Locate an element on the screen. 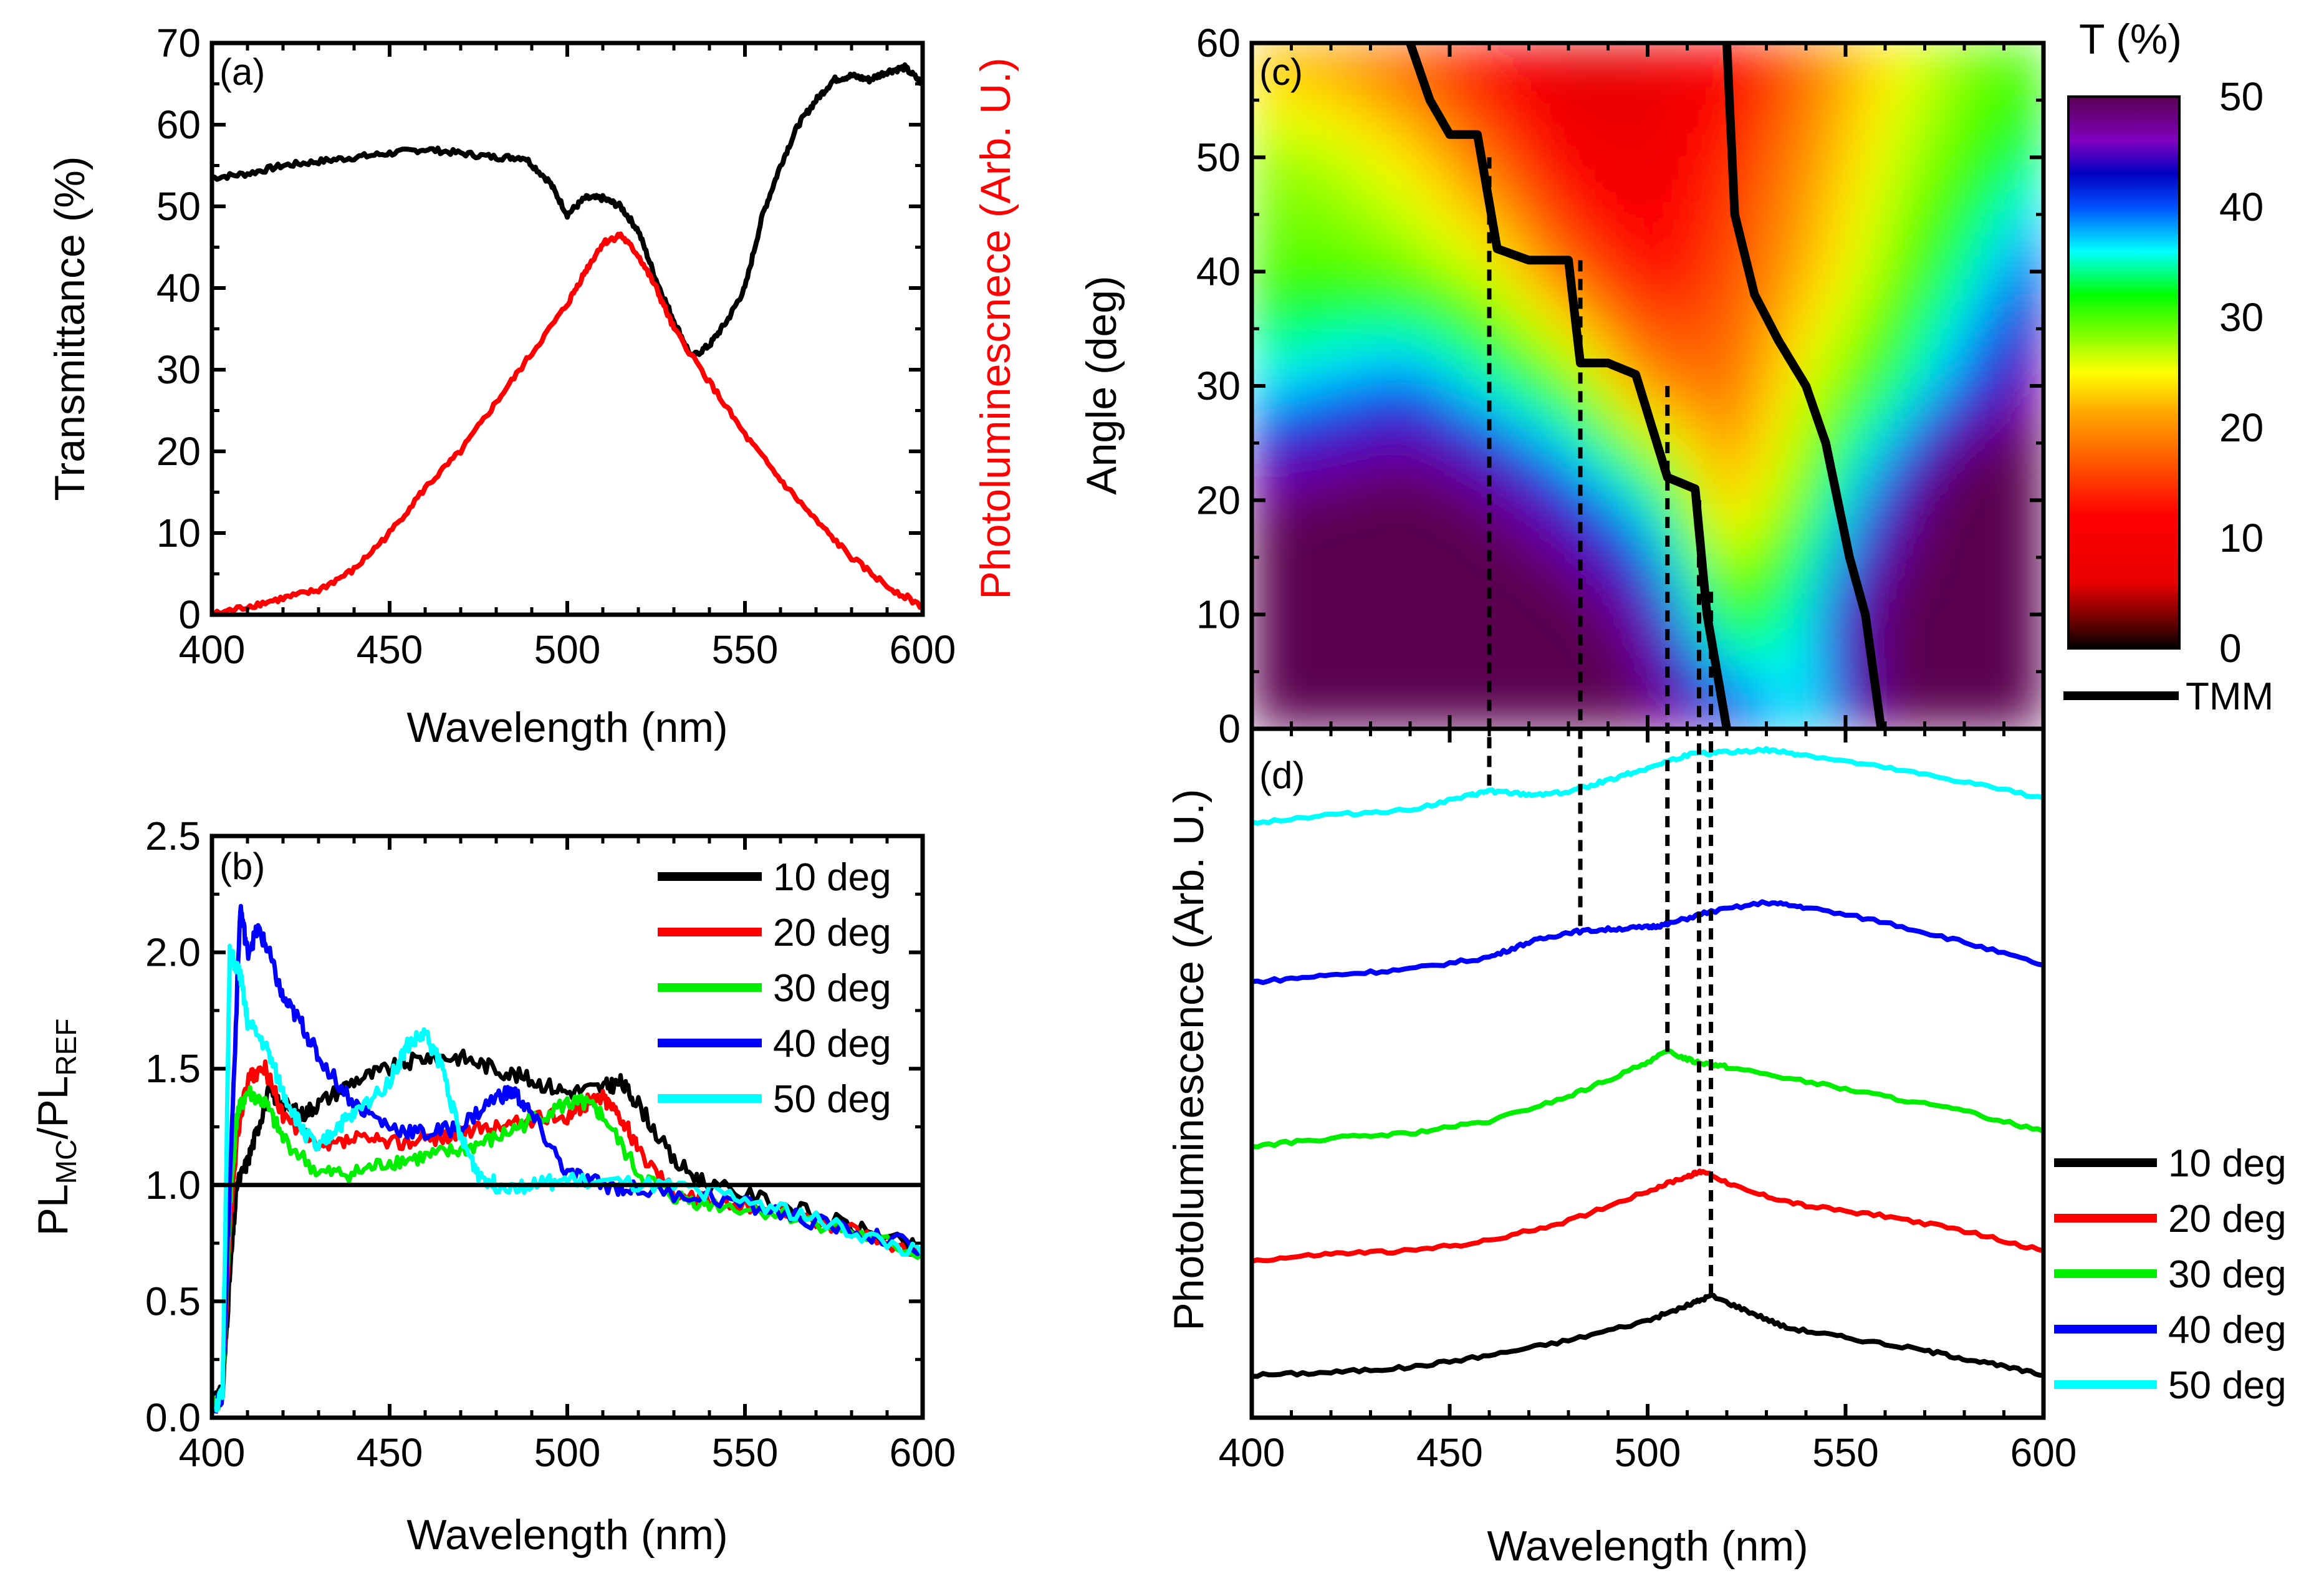 Image resolution: width=2324 pixels, height=1586 pixels. panel-c-ylabel: Angle (deg) is located at coordinates (1101, 385).